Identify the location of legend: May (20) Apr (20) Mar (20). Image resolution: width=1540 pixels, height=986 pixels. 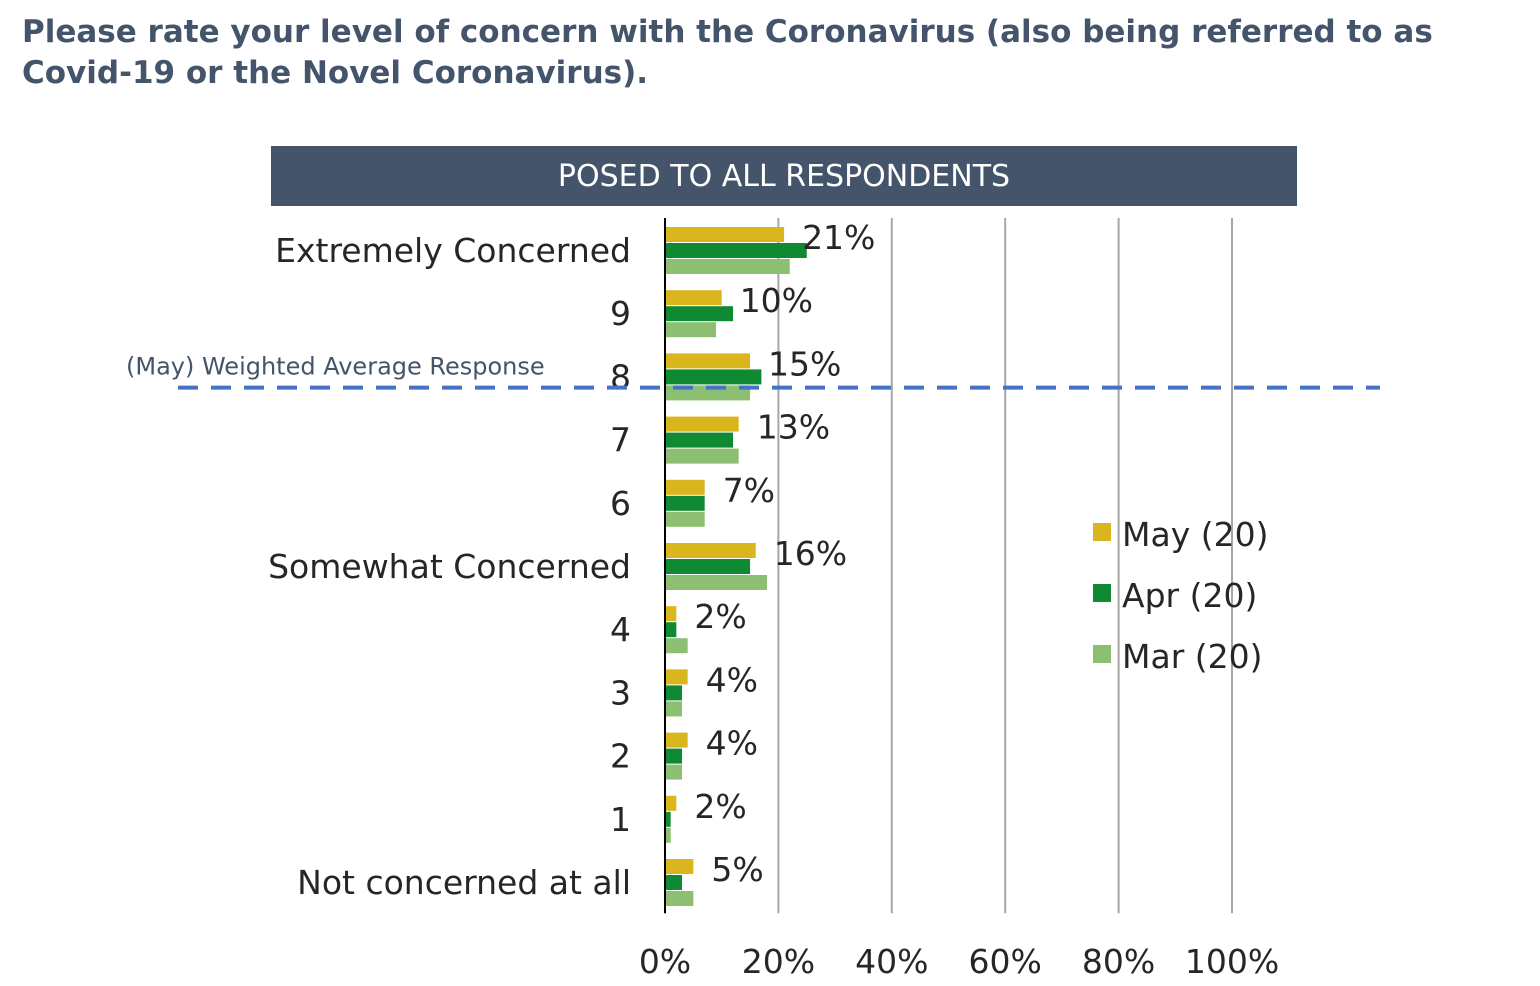
(1180, 595).